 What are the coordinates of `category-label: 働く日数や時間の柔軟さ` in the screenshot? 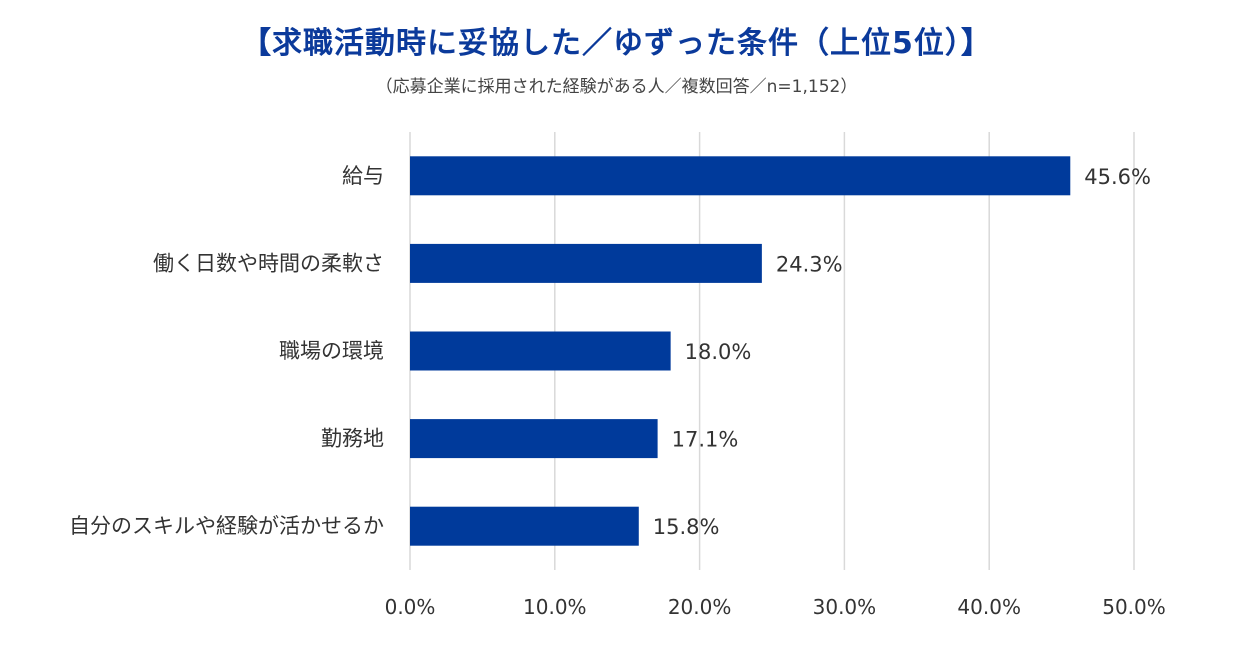 It's located at (268, 263).